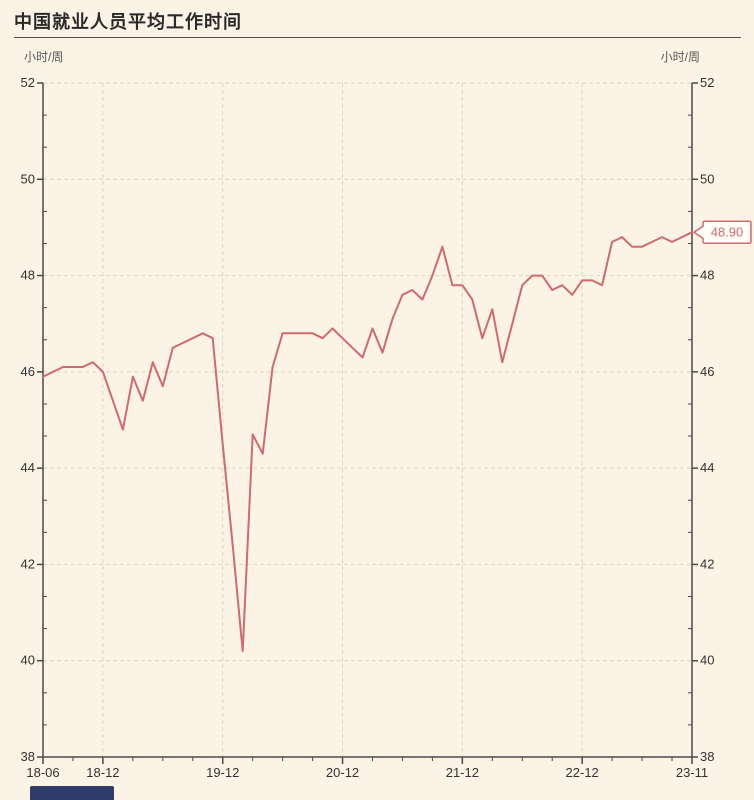 The image size is (754, 800). What do you see at coordinates (707, 82) in the screenshot?
I see `y-tick-label-right: 52` at bounding box center [707, 82].